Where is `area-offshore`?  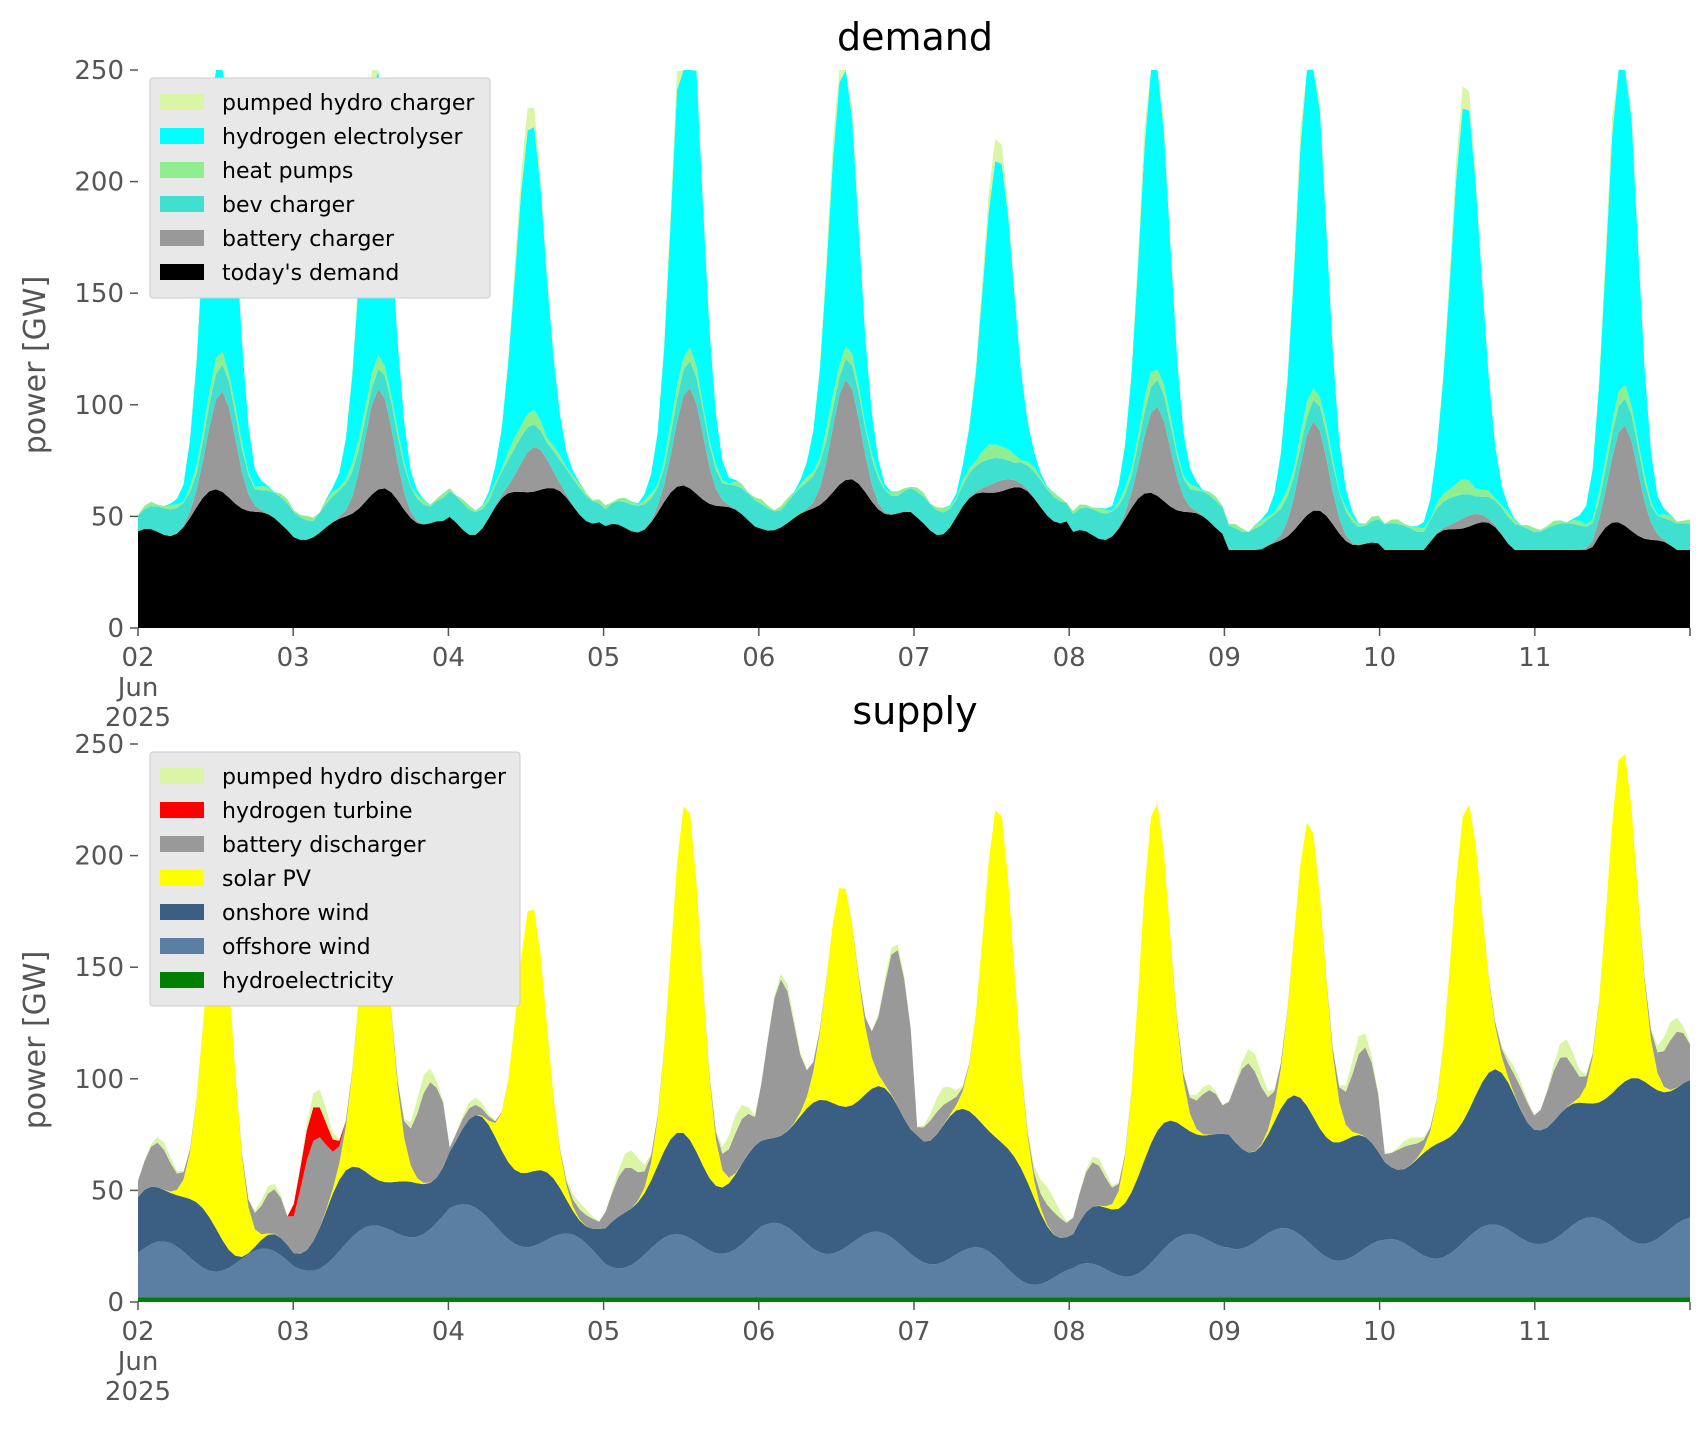
area-offshore is located at coordinates (914, 1251).